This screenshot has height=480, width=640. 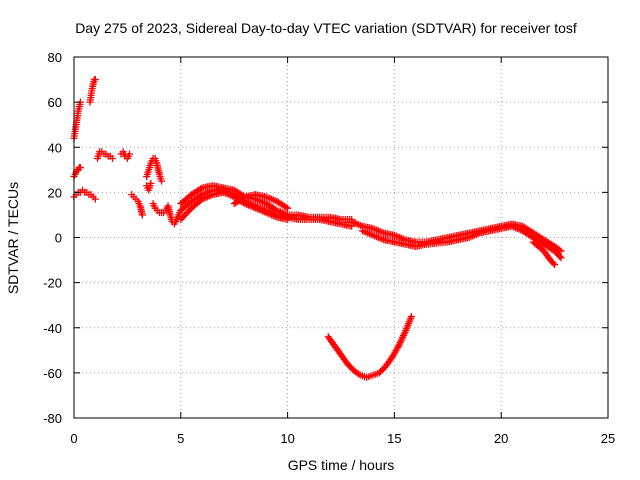 What do you see at coordinates (52, 418) in the screenshot?
I see `y-tick-label: -80` at bounding box center [52, 418].